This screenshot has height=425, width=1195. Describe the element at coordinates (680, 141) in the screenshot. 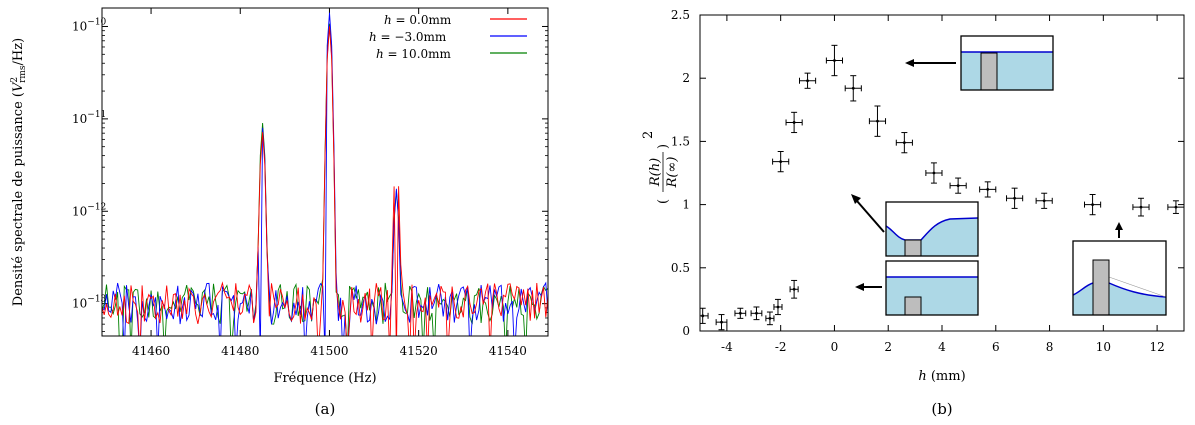

I see `chart-b-ytick-label: 1.5` at that location.